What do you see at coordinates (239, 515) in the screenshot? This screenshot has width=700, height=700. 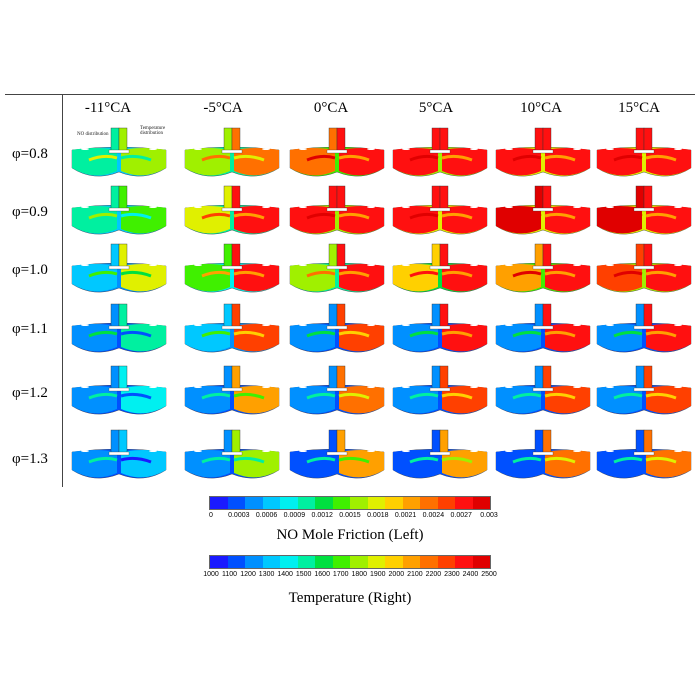 I see `colorbar-tick-label: 0.0003` at bounding box center [239, 515].